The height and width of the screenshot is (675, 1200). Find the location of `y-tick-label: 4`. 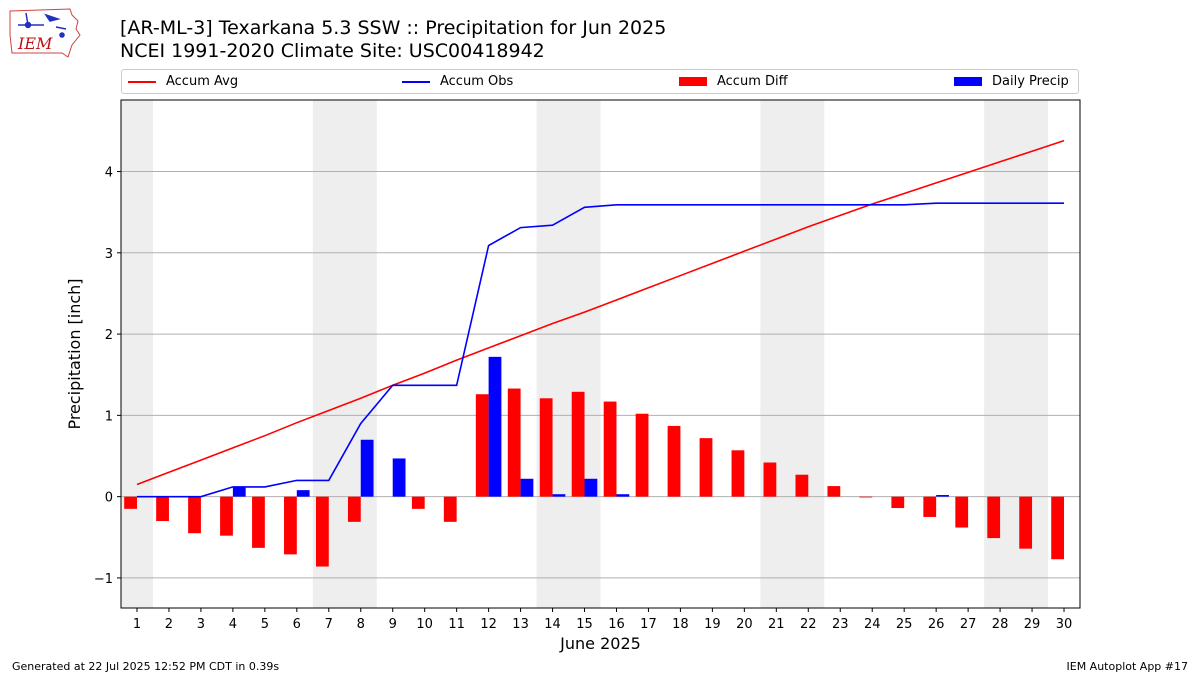

y-tick-label: 4 is located at coordinates (109, 173).